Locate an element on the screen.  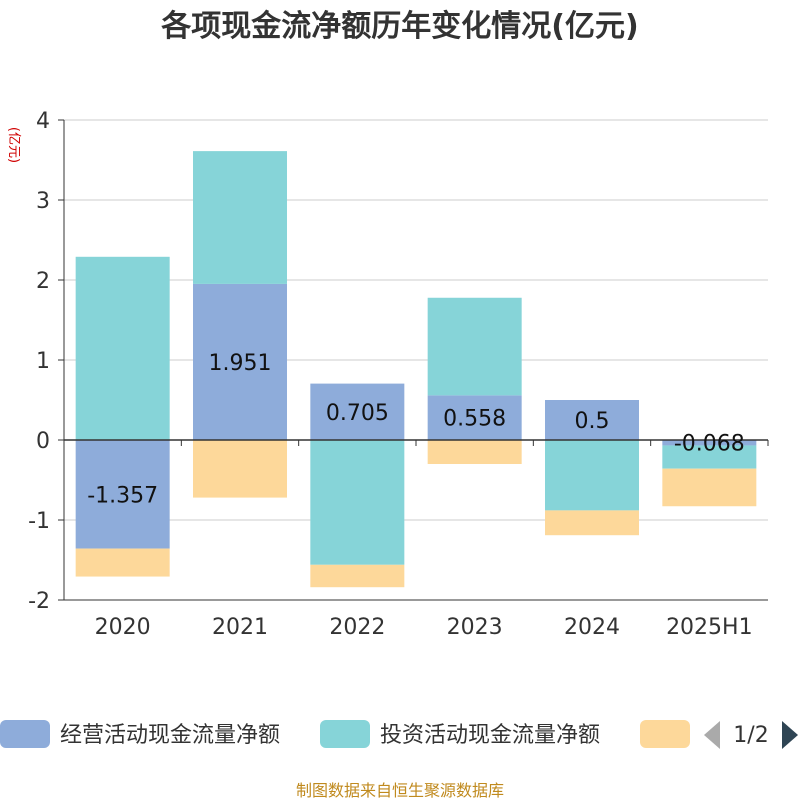
data-label: 0.705 is located at coordinates (357, 413).